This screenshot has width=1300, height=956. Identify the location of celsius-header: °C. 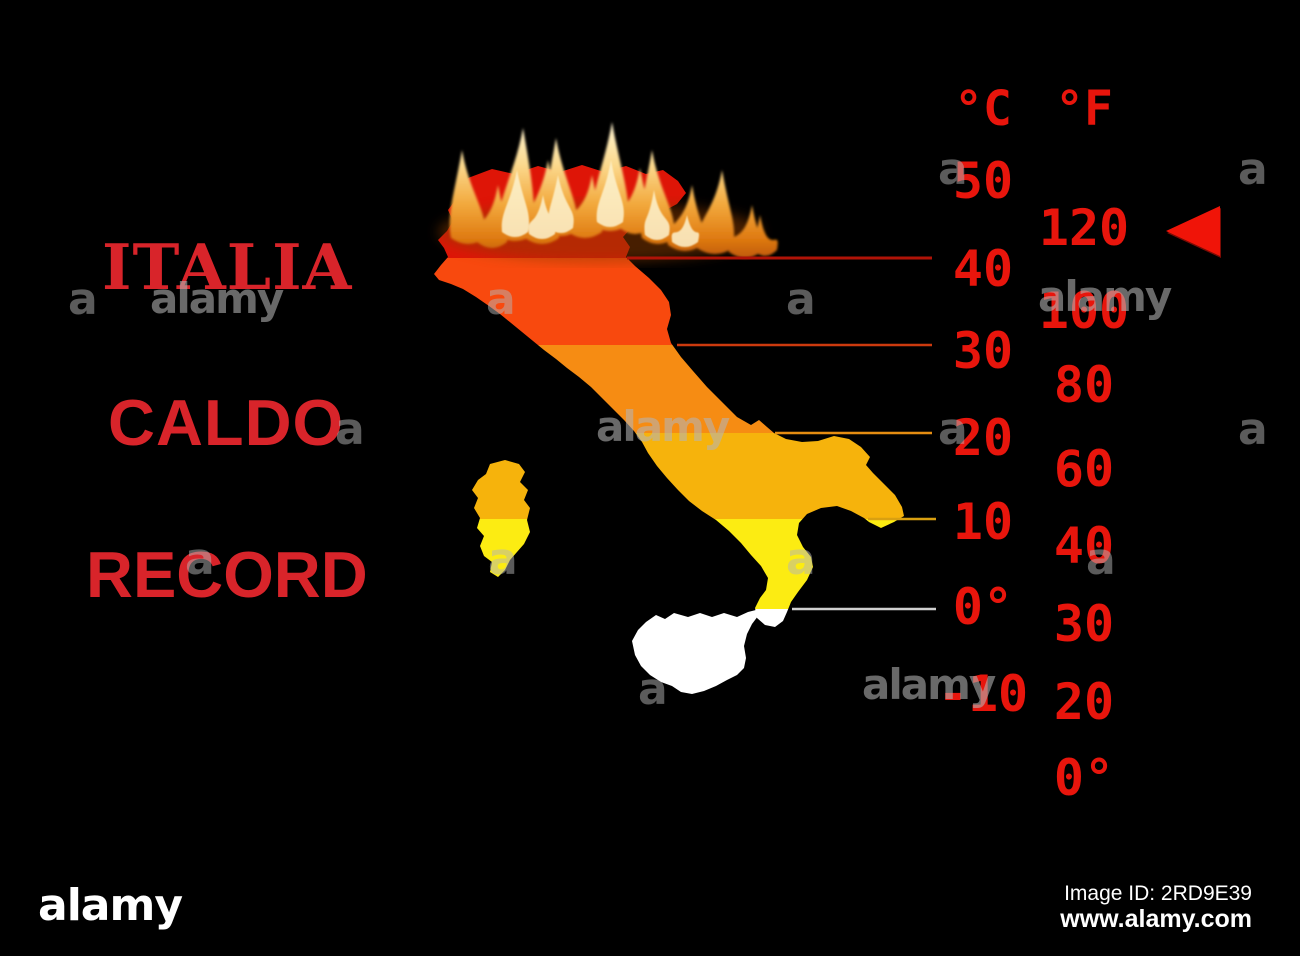
(983, 109).